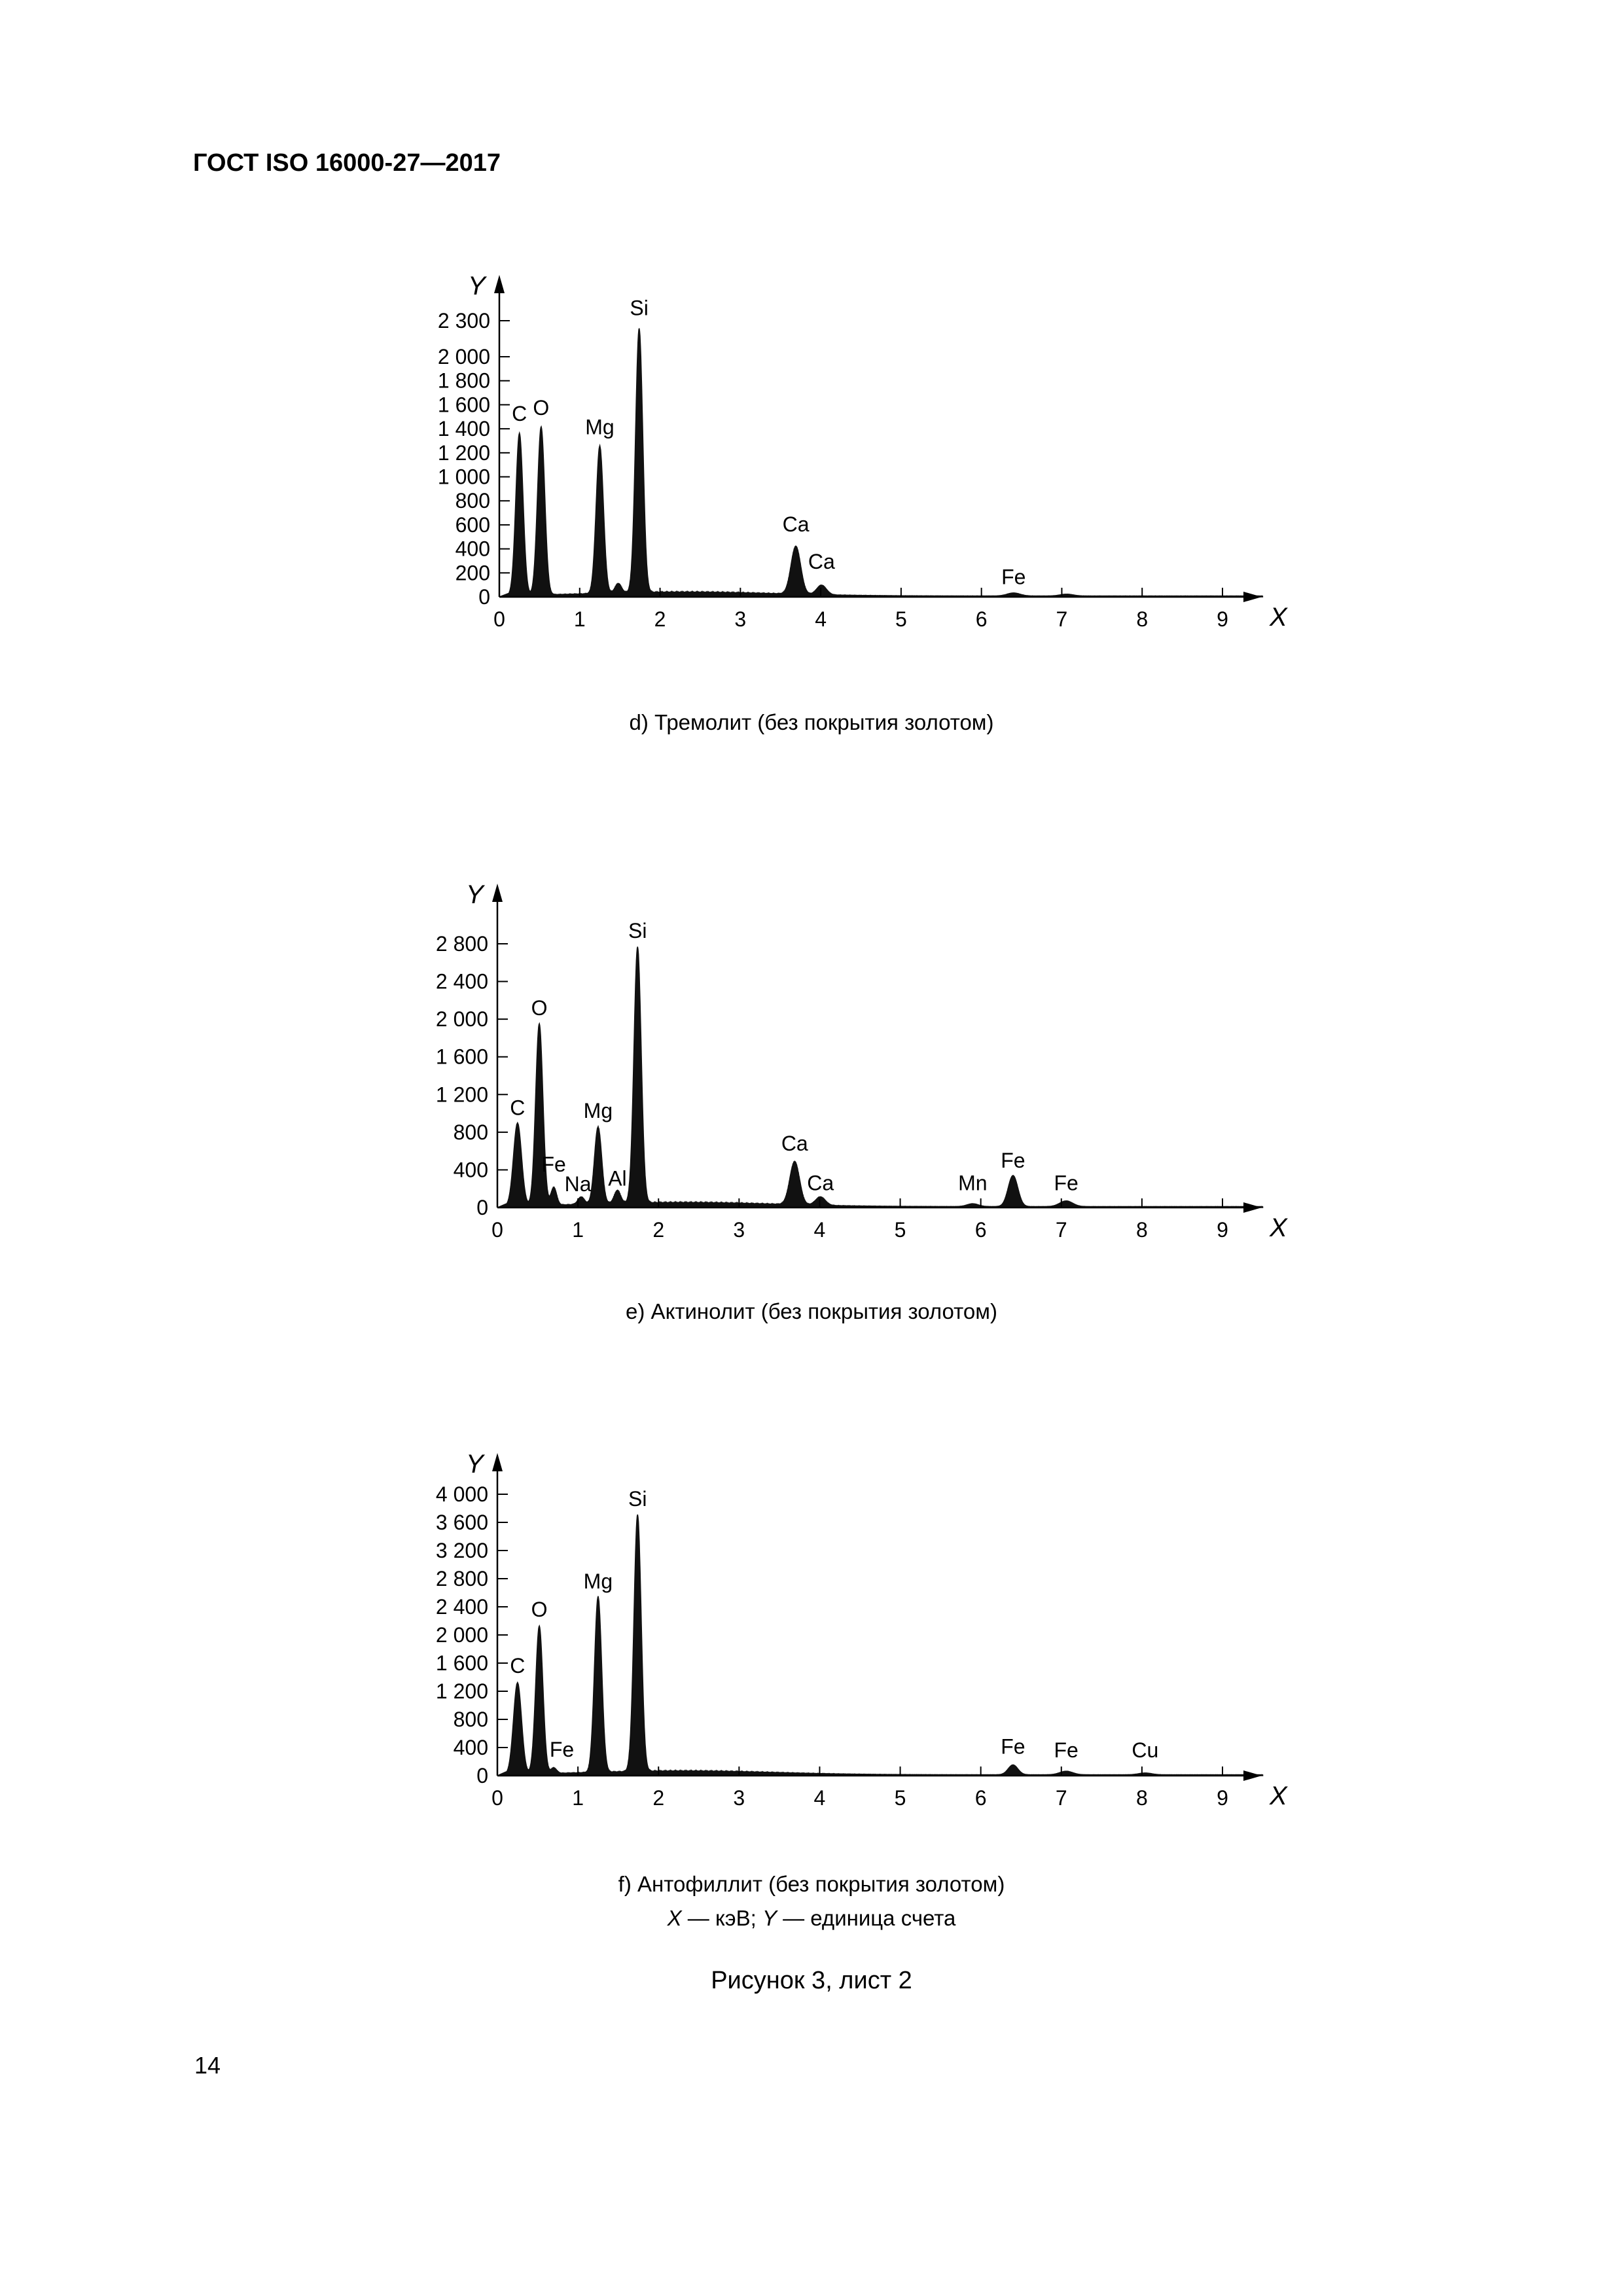  I want to click on peak-label-mn: Mn, so click(972, 1183).